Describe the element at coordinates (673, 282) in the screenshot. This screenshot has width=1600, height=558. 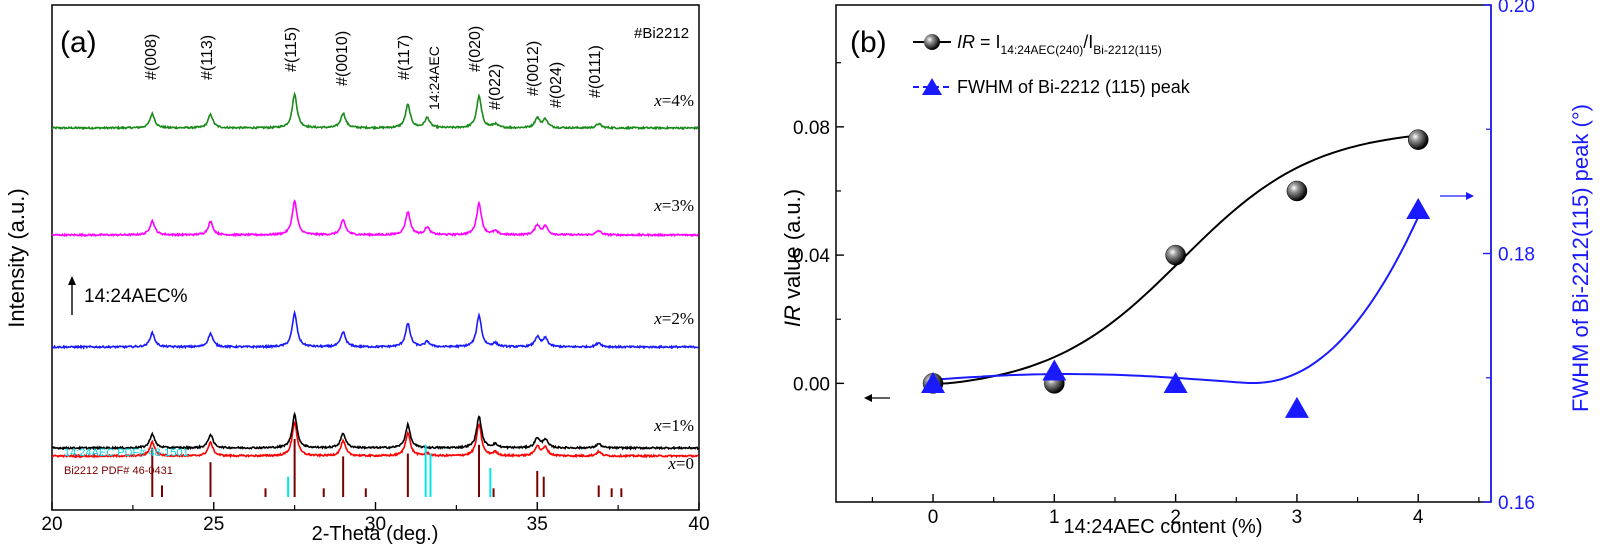
I see `series-labels: x=4% x=3% x=2% x=1% x=0` at that location.